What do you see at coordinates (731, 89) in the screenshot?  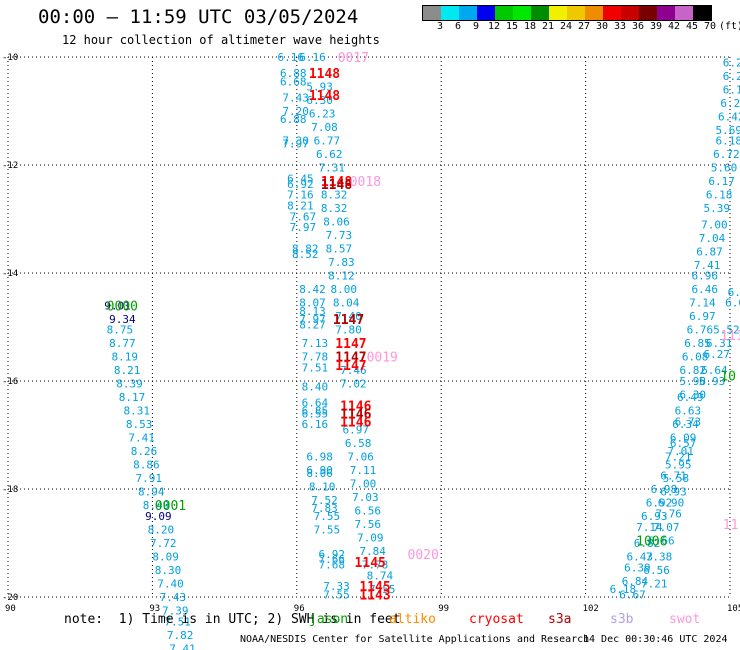 I see `wave-height-value: 6.15` at bounding box center [731, 89].